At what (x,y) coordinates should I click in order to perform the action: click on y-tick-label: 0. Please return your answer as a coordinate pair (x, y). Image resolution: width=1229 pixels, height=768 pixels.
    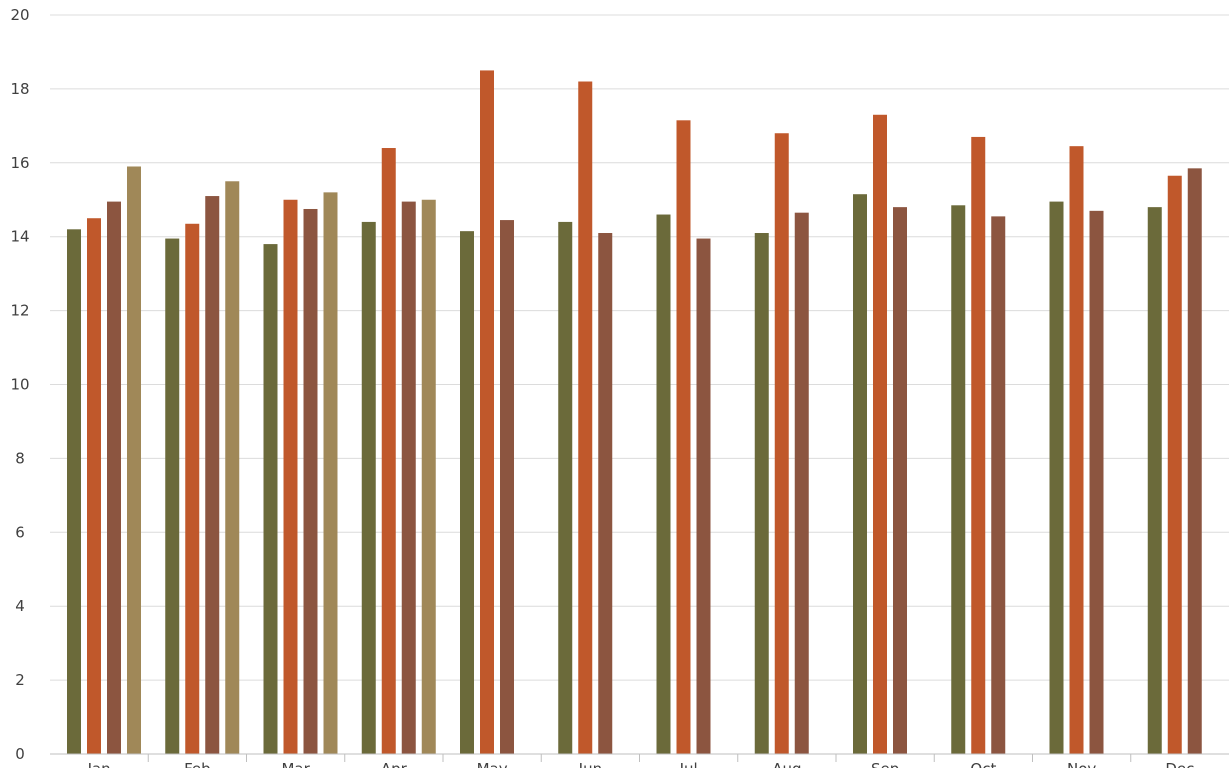
    Looking at the image, I should click on (20, 754).